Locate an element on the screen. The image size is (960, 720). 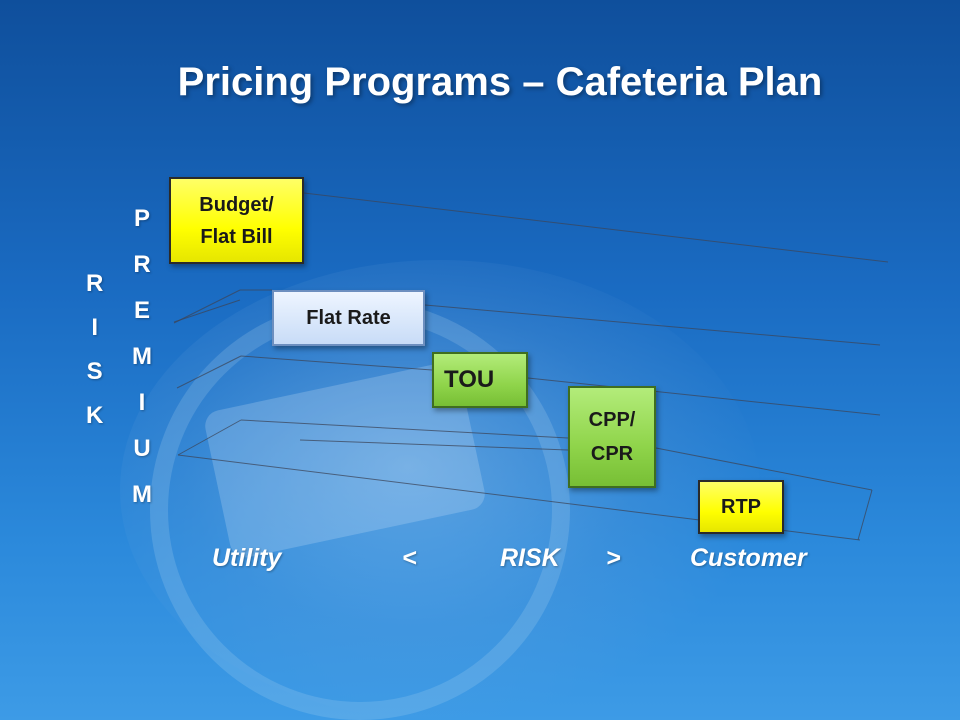
axis-arrow-right: > is located at coordinates (613, 558).